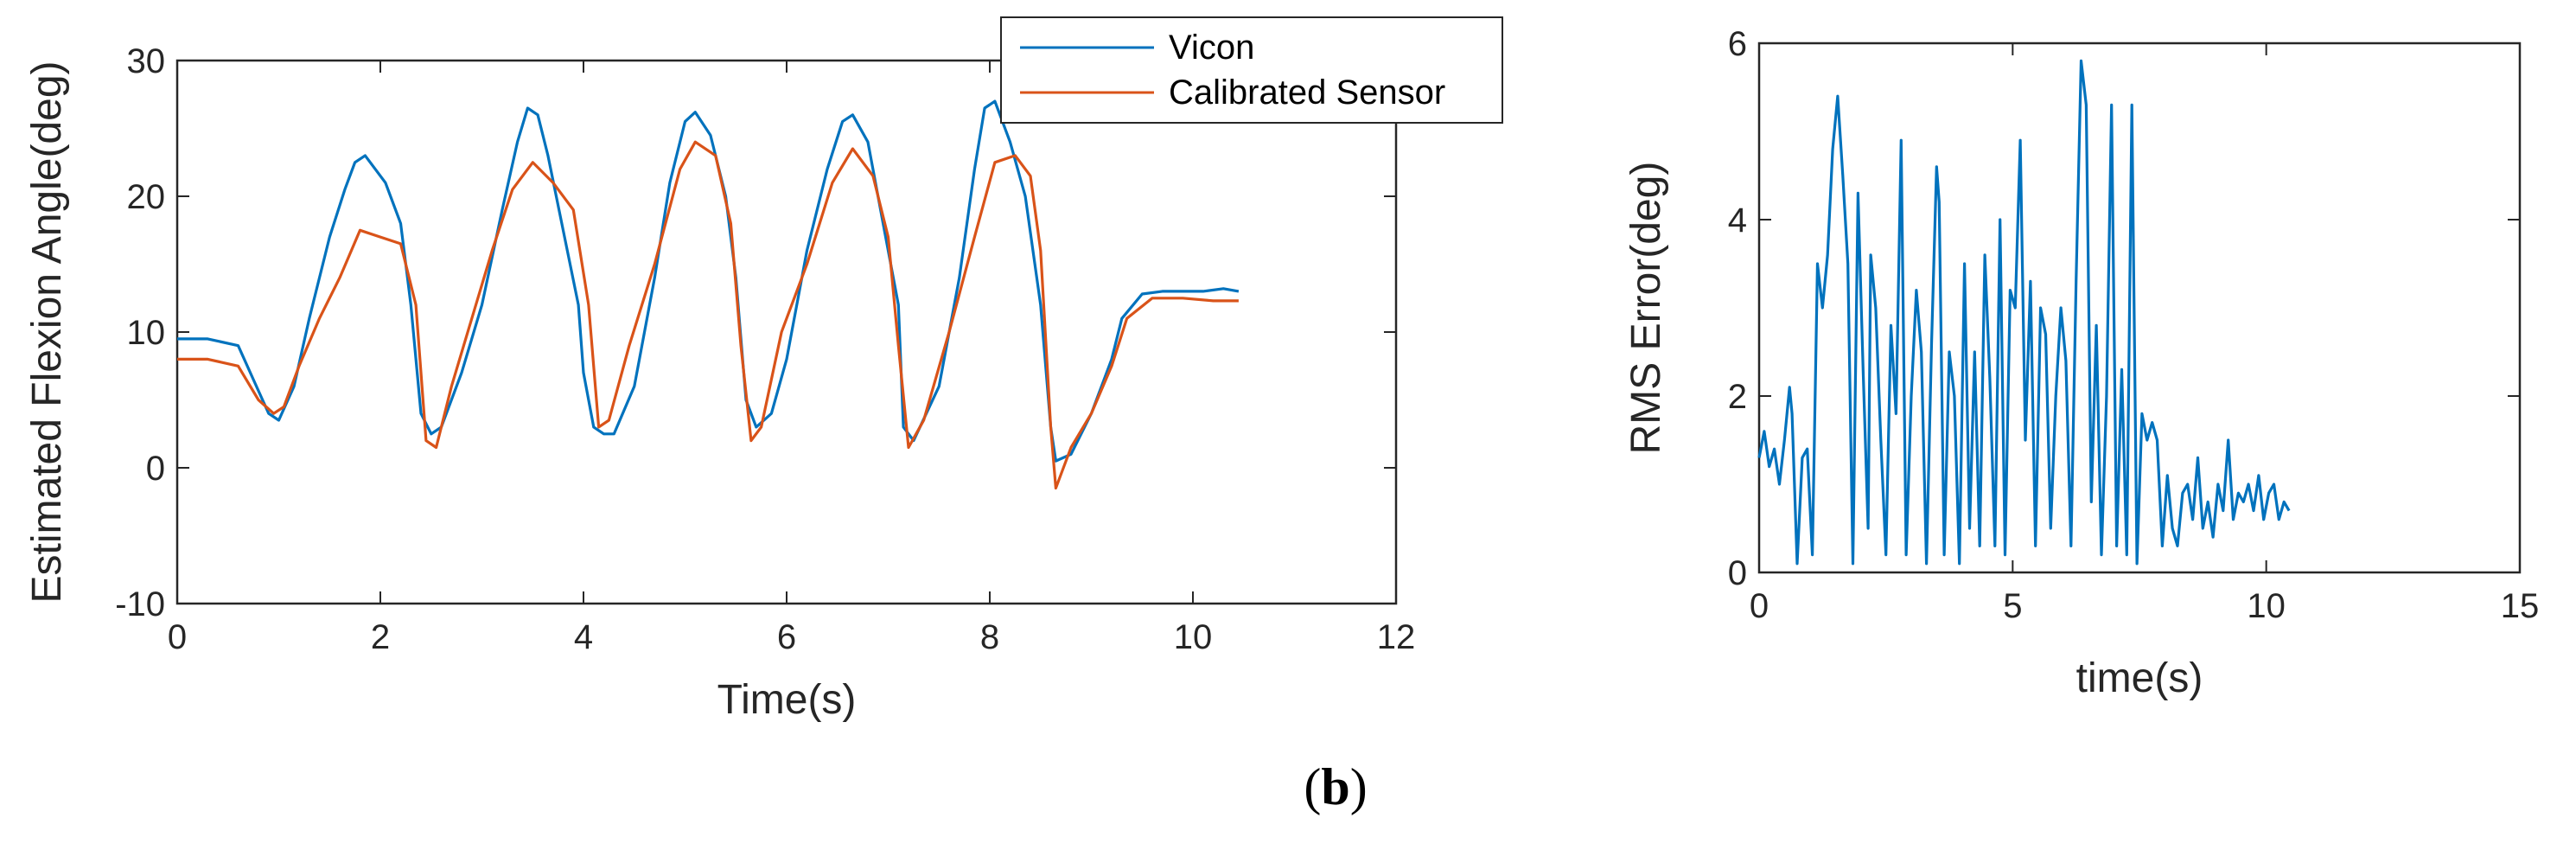 Image resolution: width=2576 pixels, height=850 pixels. Describe the element at coordinates (989, 637) in the screenshot. I see `chart0-xtick-label-4: 8` at that location.